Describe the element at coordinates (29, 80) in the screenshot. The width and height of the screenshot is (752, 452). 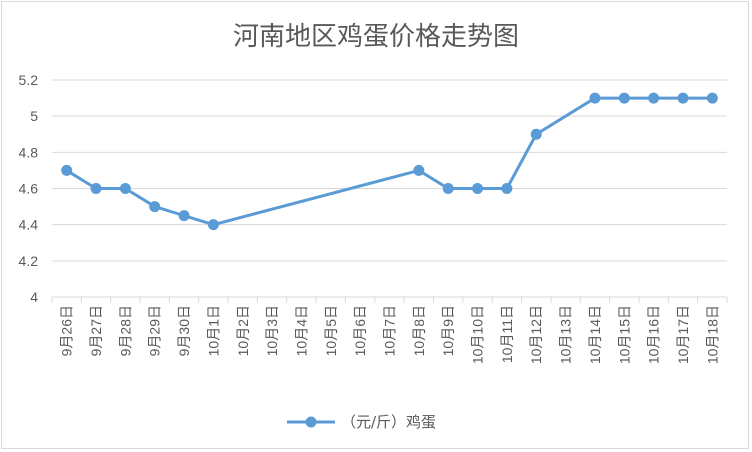
I see `y-tick-label: 5.2` at that location.